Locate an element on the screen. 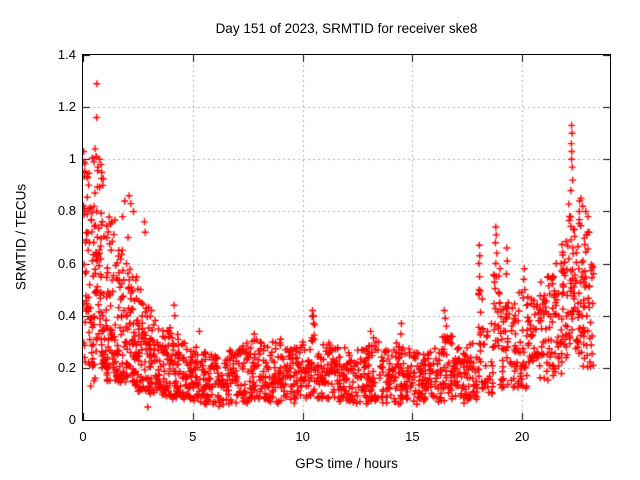  y-tick-label: 0.6 is located at coordinates (66, 263).